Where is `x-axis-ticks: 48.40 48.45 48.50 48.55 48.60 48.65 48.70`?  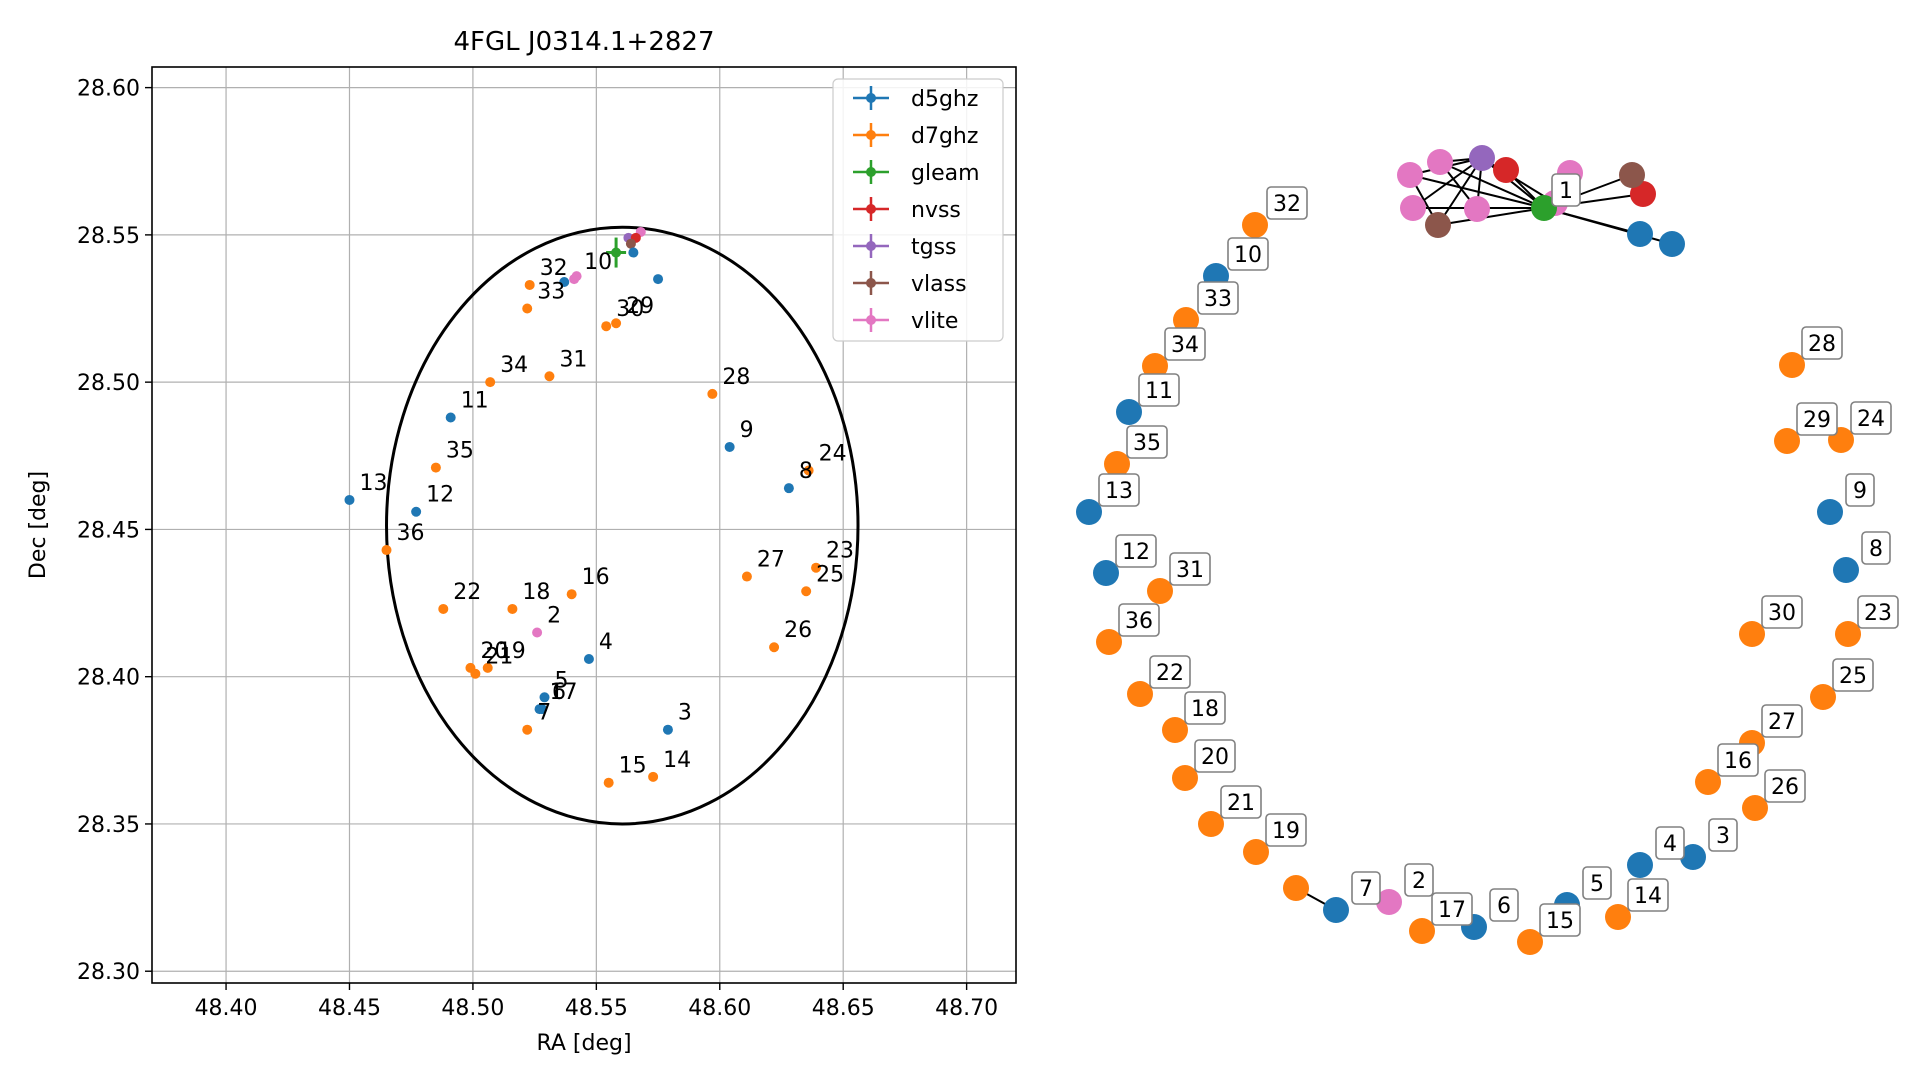 x-axis-ticks: 48.40 48.45 48.50 48.55 48.60 48.65 48.70 is located at coordinates (596, 1002).